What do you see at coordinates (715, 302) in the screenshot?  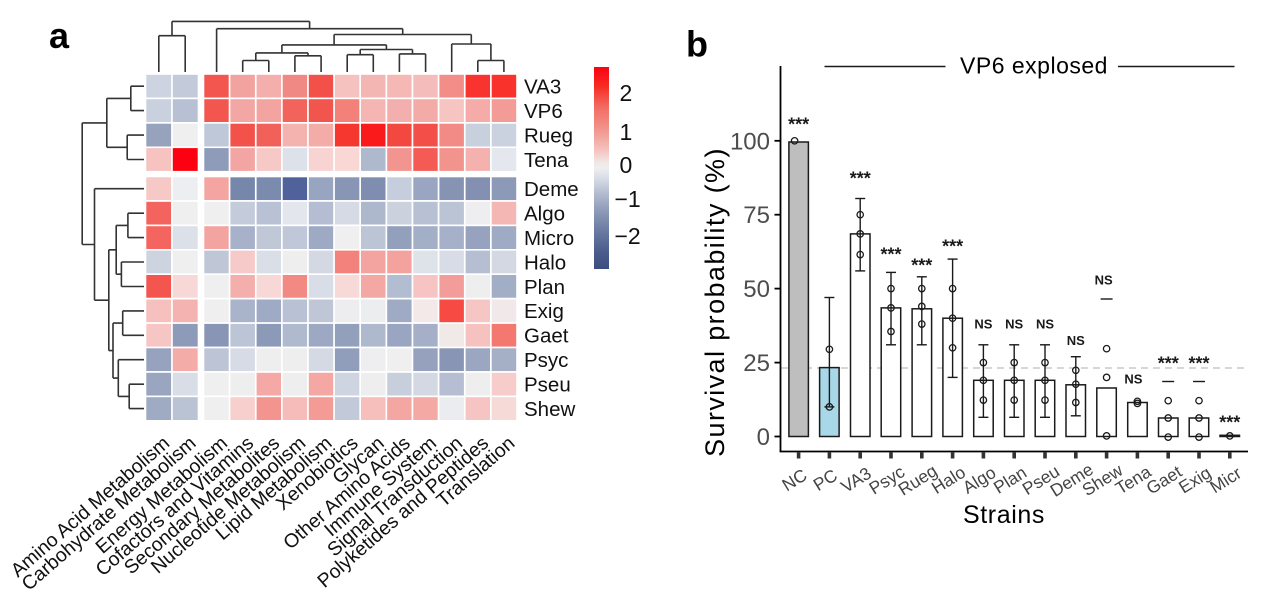 I see `svg-text: Survival probability (%)` at bounding box center [715, 302].